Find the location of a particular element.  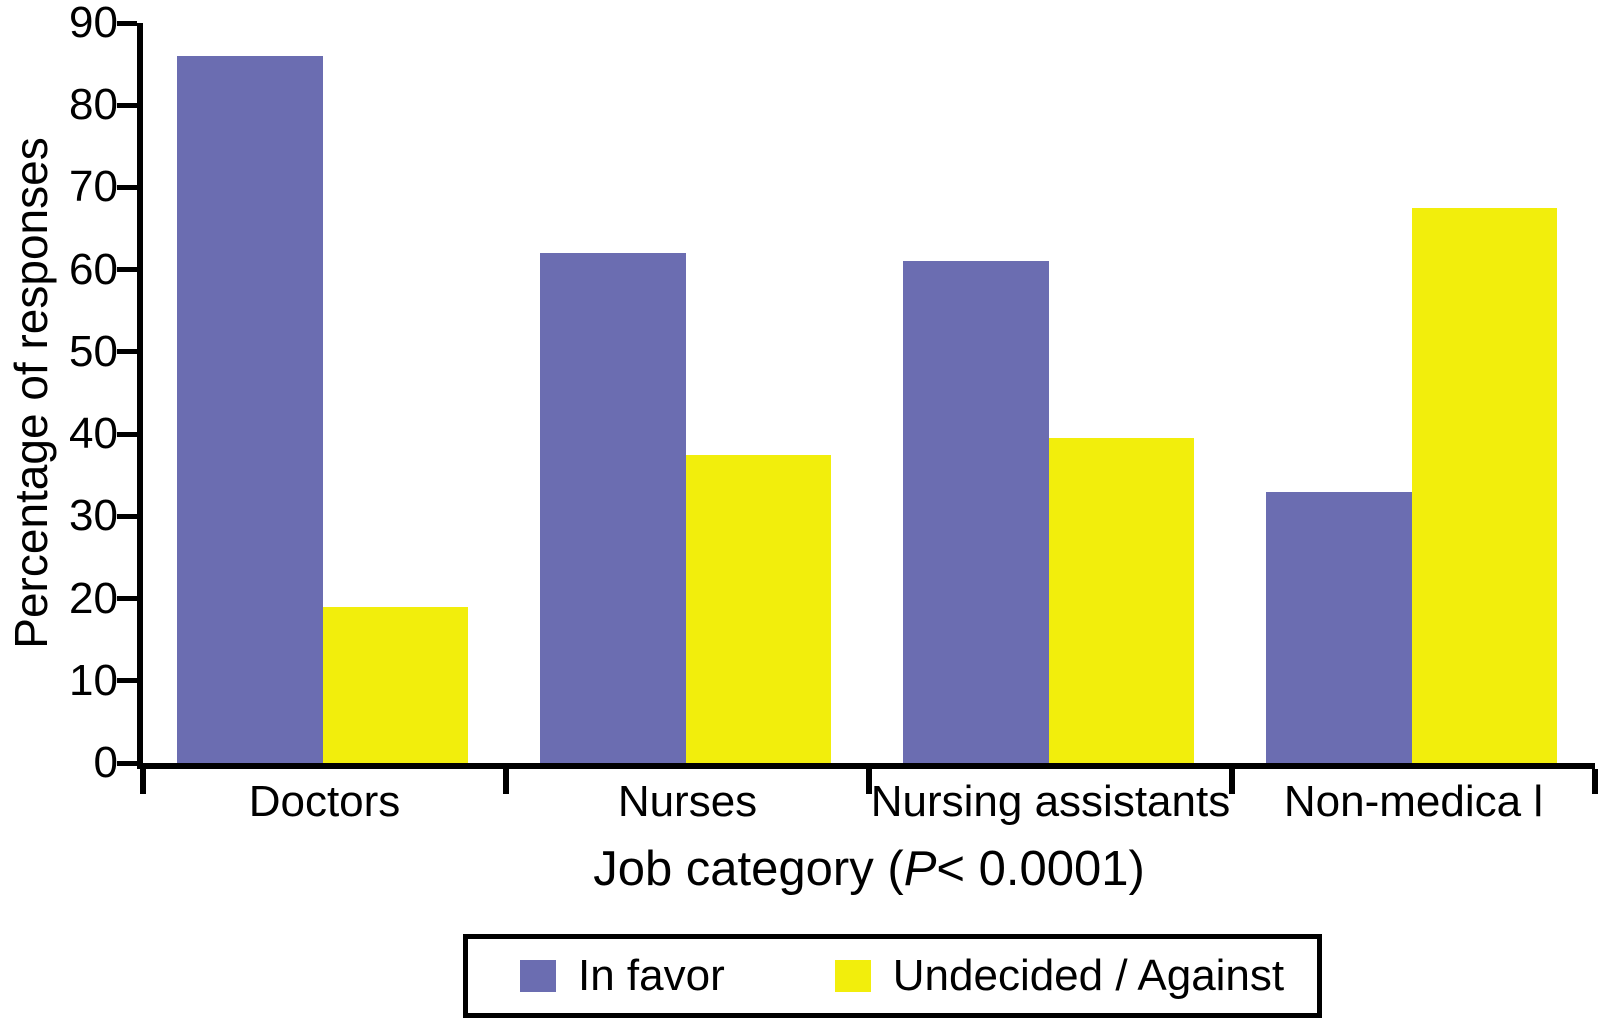

legend: In favor Undecided / Against is located at coordinates (892, 976).